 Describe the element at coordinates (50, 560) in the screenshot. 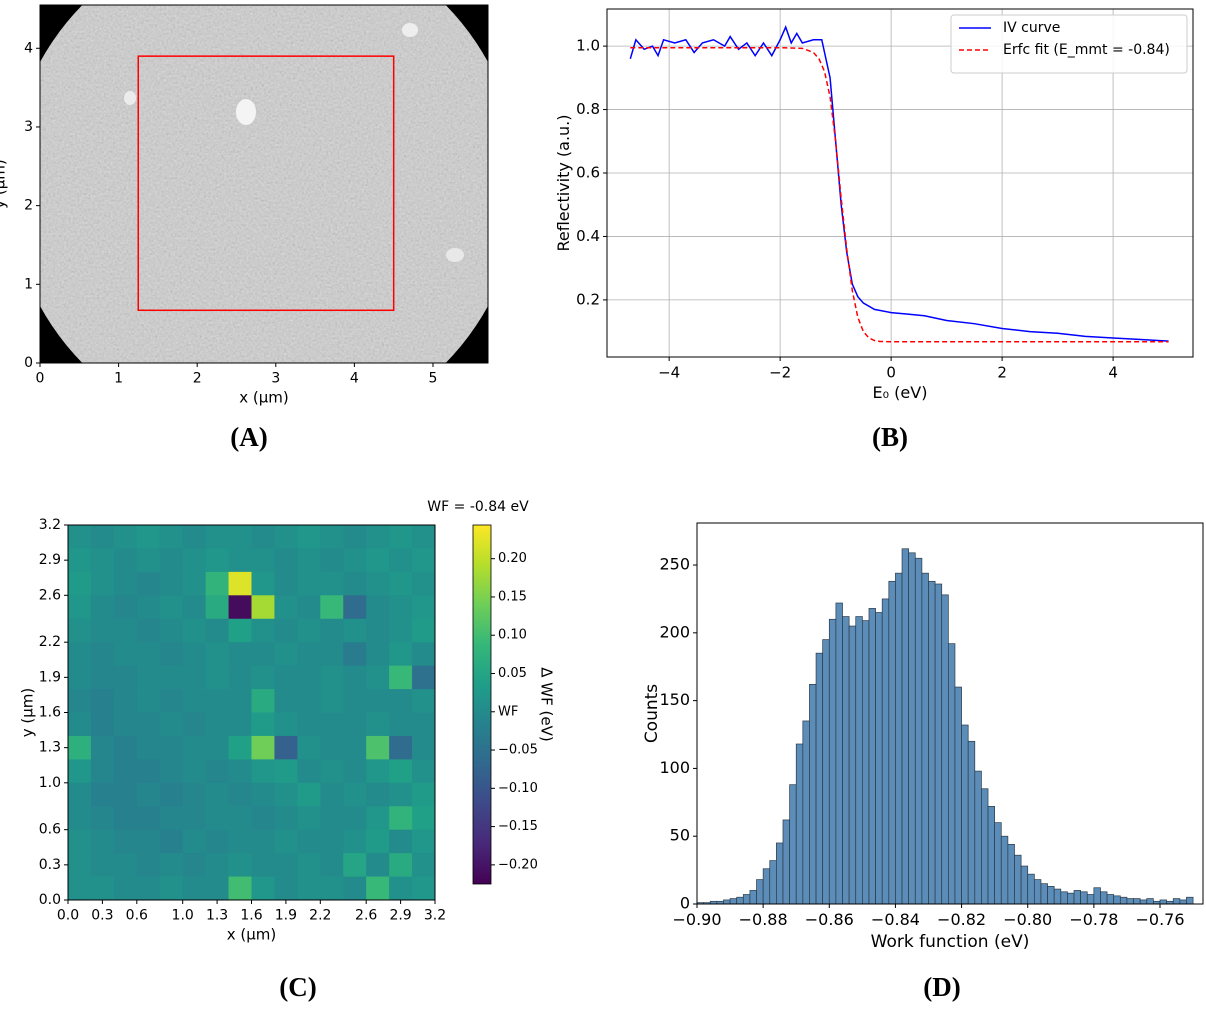

I see `y-tick-label: 2.9` at that location.